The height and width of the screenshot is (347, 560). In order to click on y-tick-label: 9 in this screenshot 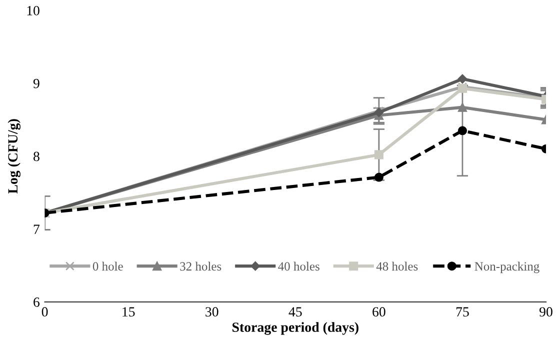, I will do `click(36, 83)`.